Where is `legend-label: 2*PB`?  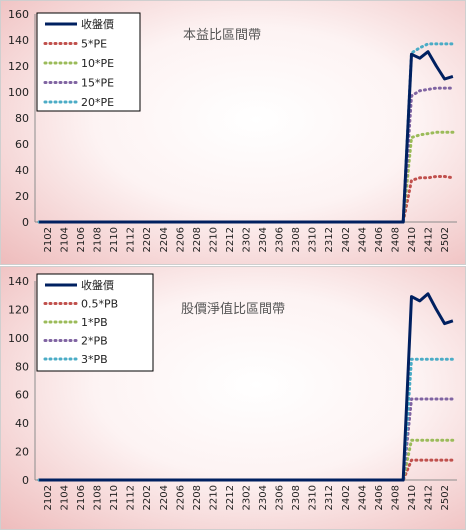 legend-label: 2*PB is located at coordinates (94, 341).